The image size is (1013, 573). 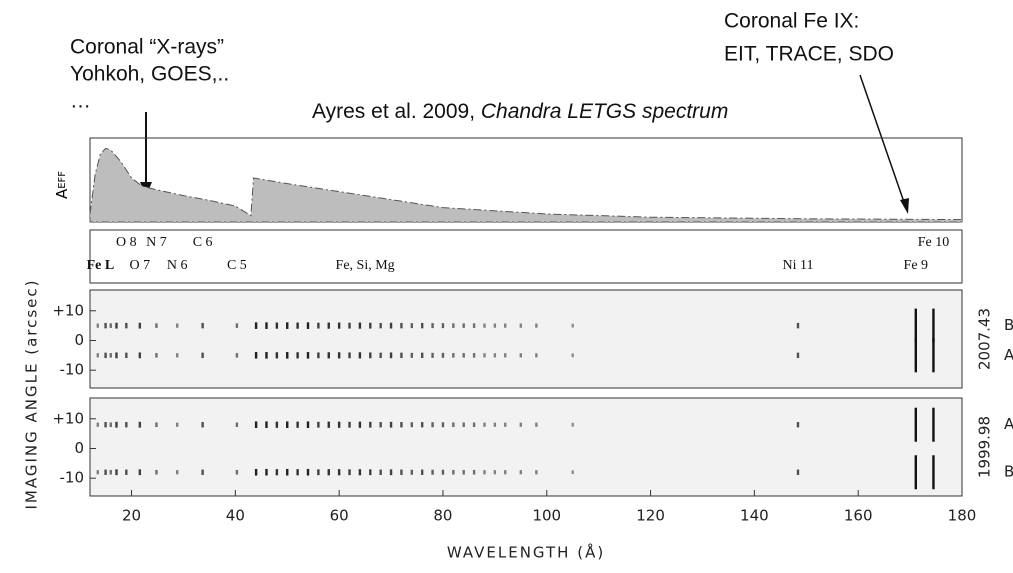 What do you see at coordinates (985, 447) in the screenshot?
I see `epoch-label: 1999.98` at bounding box center [985, 447].